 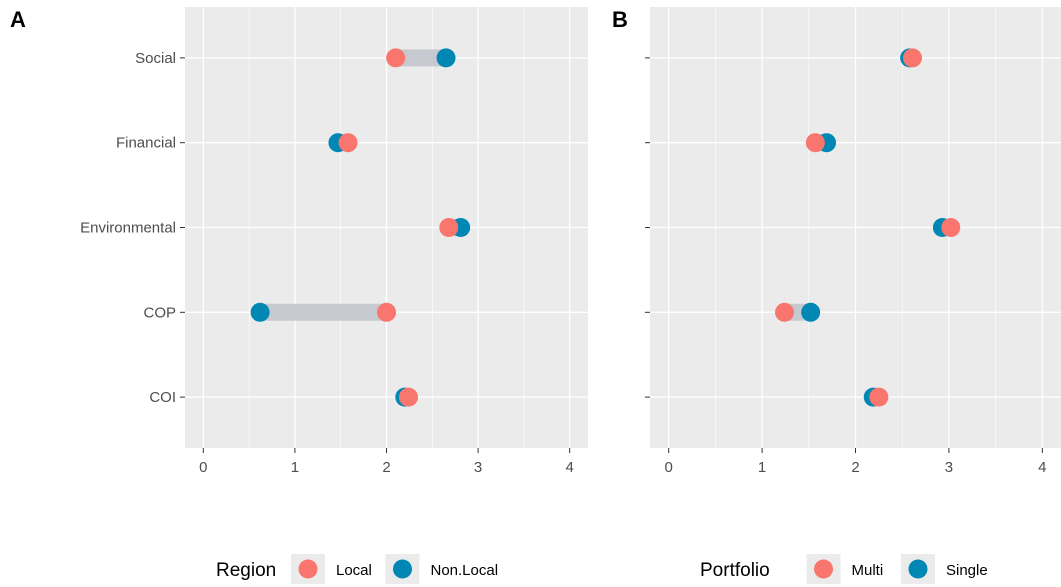 What do you see at coordinates (162, 397) in the screenshot?
I see `y-tick-label: COI` at bounding box center [162, 397].